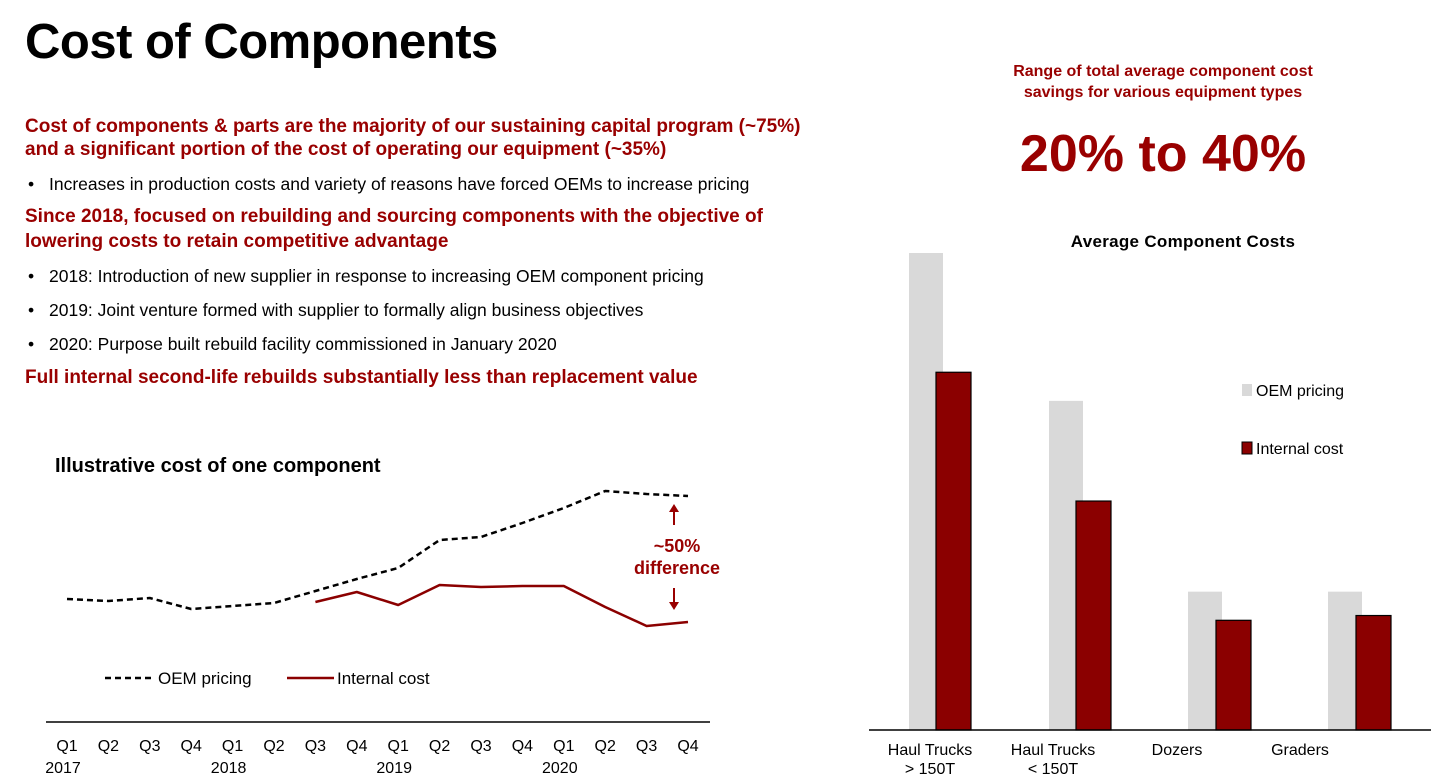  I want to click on year-label: 2020, so click(560, 768).